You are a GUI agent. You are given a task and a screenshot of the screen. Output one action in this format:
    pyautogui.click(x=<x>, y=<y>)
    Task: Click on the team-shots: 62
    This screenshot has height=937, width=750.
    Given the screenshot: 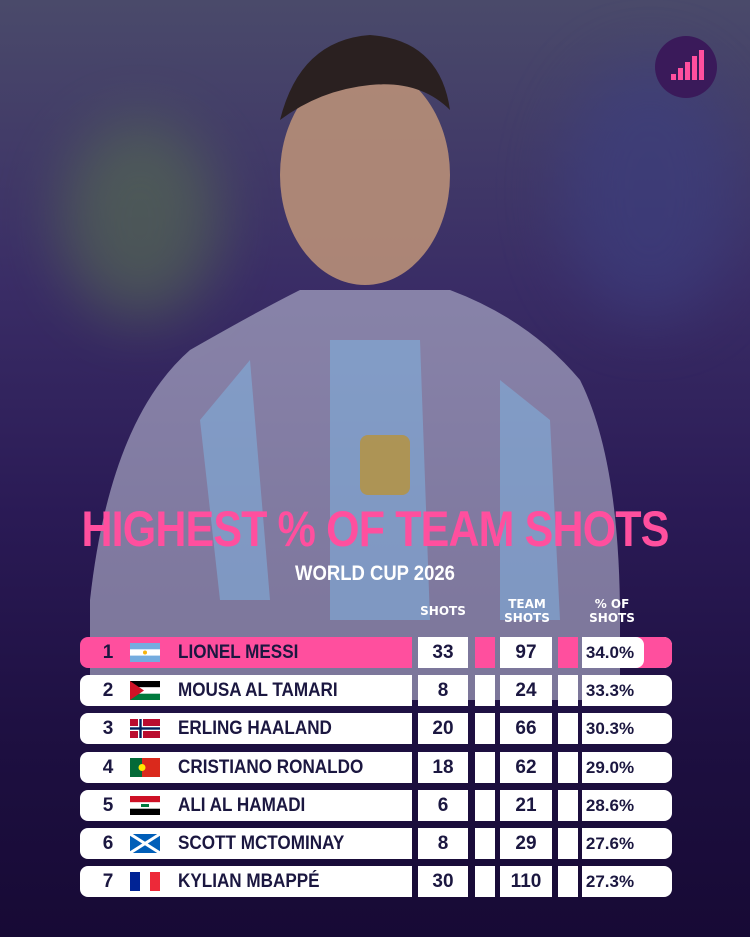 What is the action you would take?
    pyautogui.click(x=526, y=767)
    